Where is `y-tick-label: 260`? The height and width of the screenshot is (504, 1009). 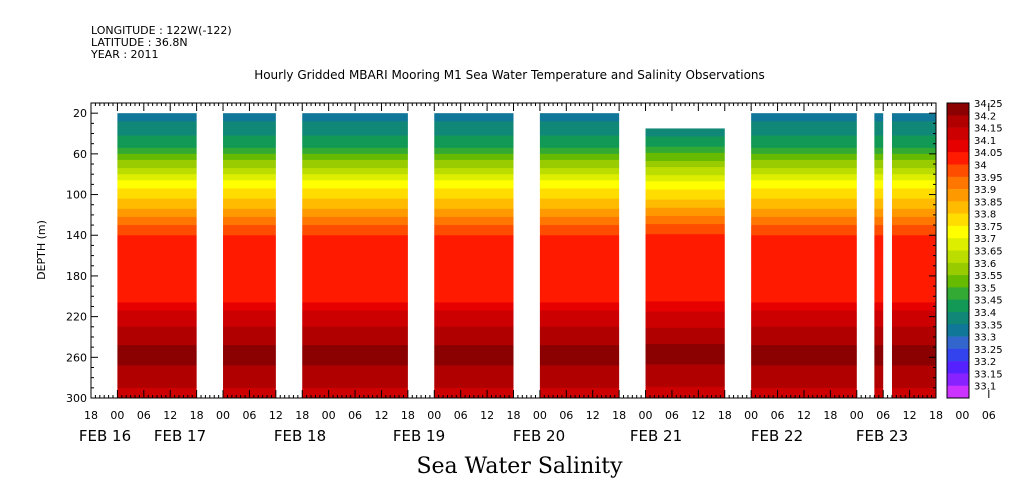
y-tick-label: 260 is located at coordinates (76, 357).